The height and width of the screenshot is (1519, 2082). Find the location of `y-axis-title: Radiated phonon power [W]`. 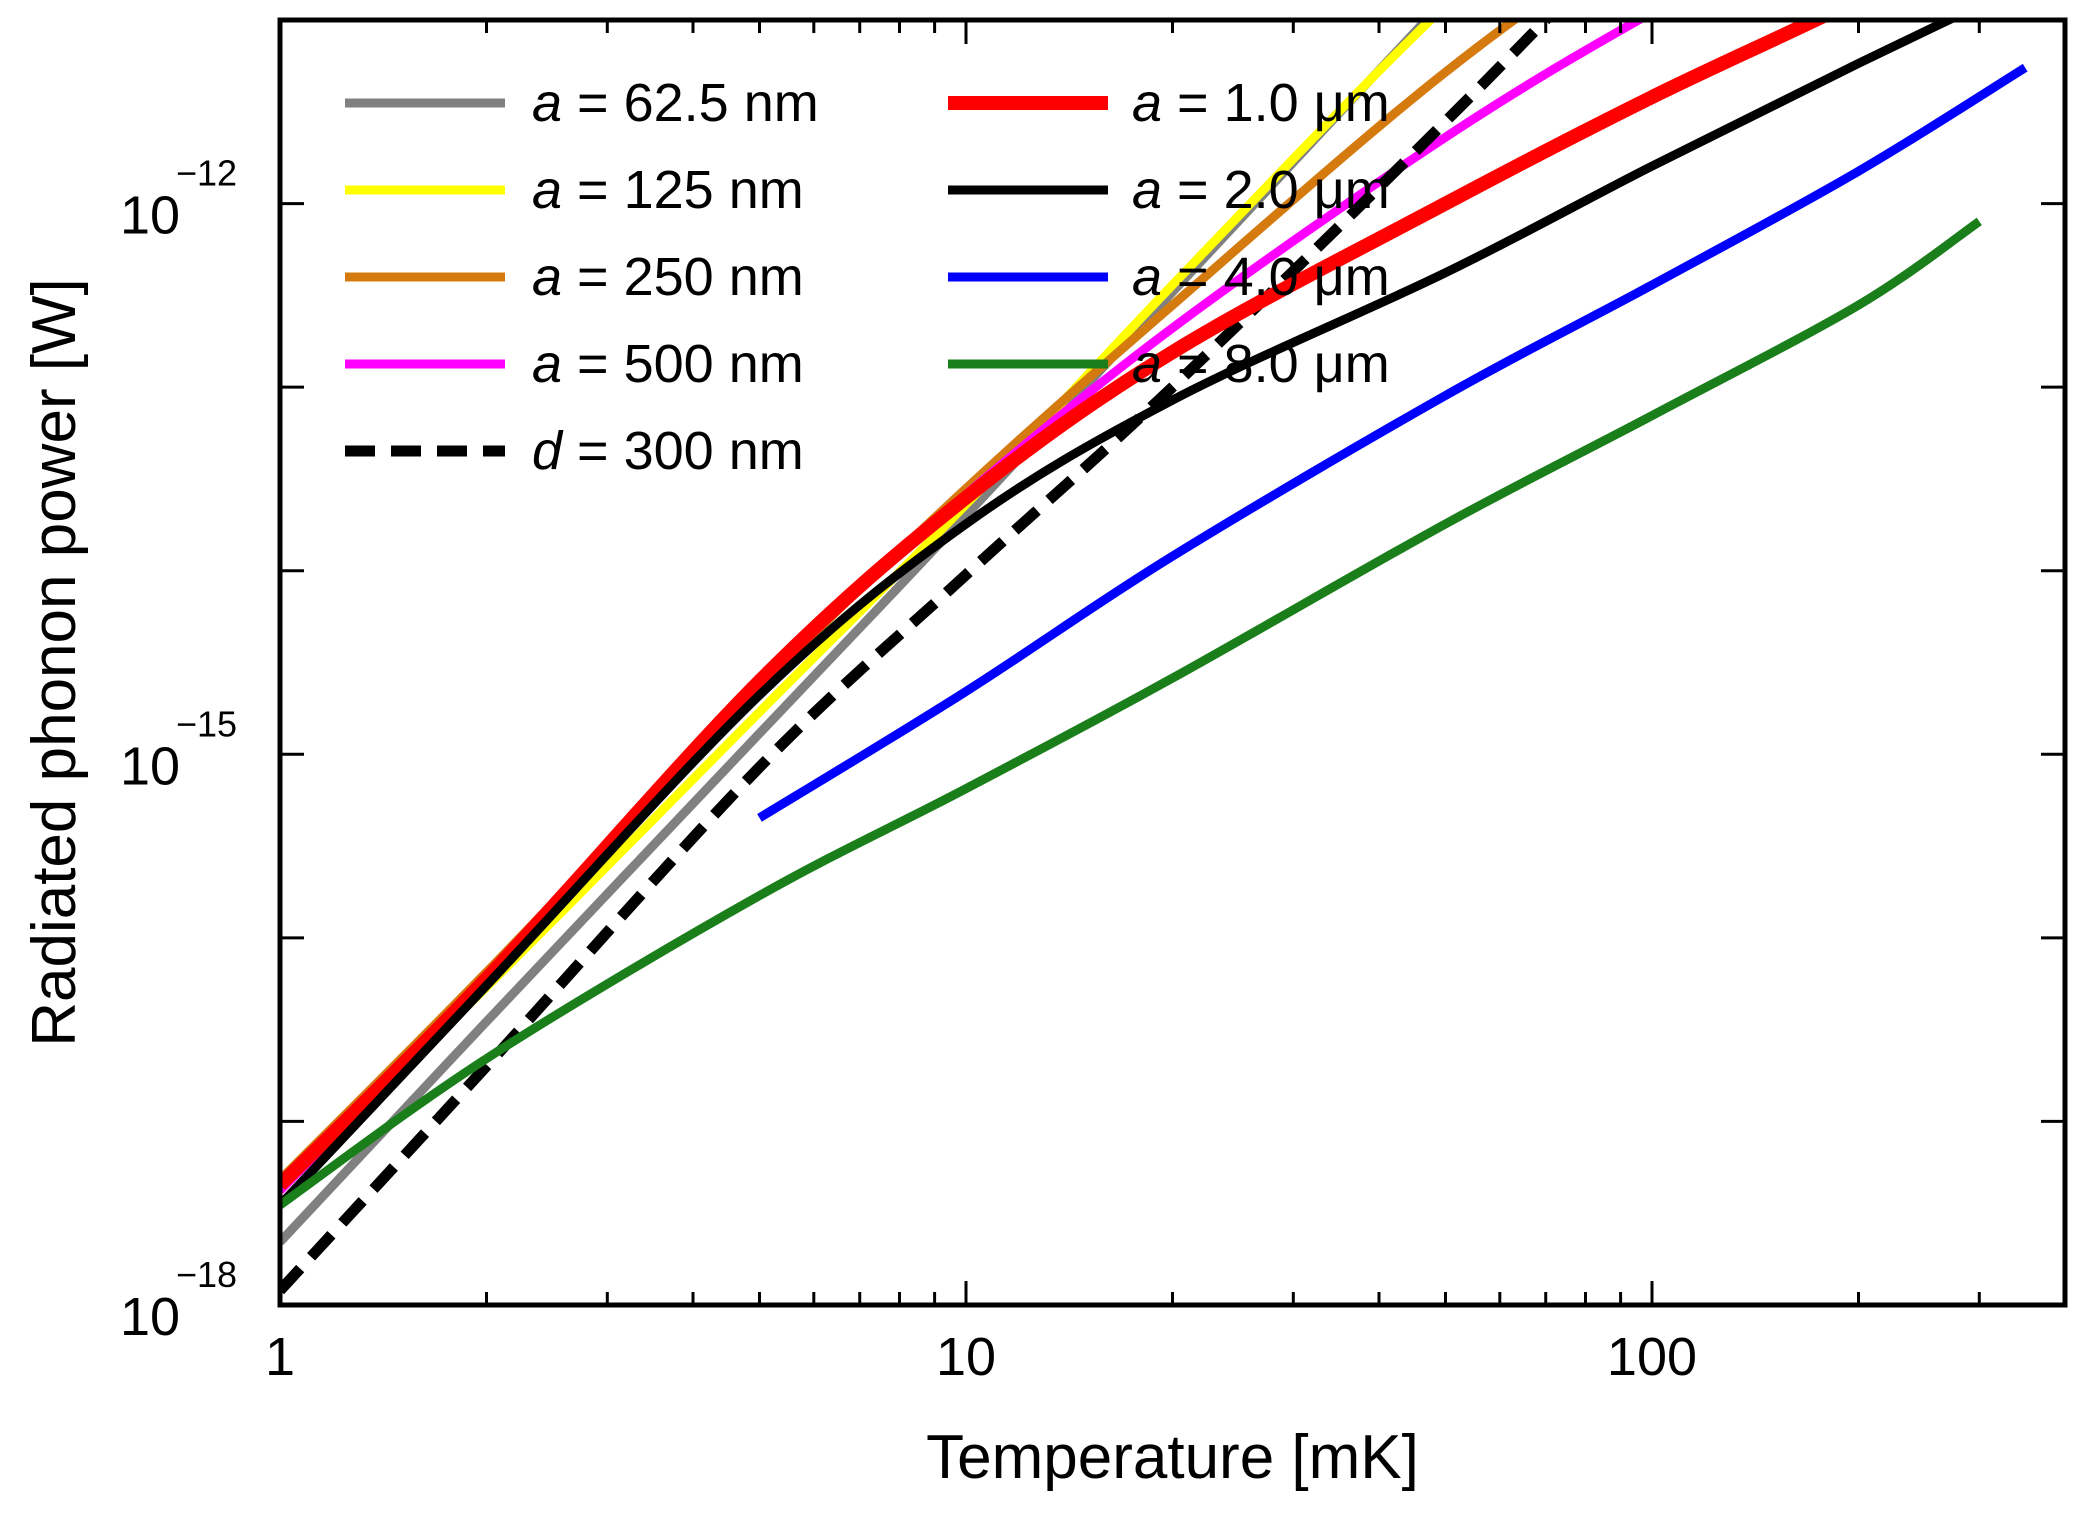

y-axis-title: Radiated phonon power [W] is located at coordinates (54, 662).